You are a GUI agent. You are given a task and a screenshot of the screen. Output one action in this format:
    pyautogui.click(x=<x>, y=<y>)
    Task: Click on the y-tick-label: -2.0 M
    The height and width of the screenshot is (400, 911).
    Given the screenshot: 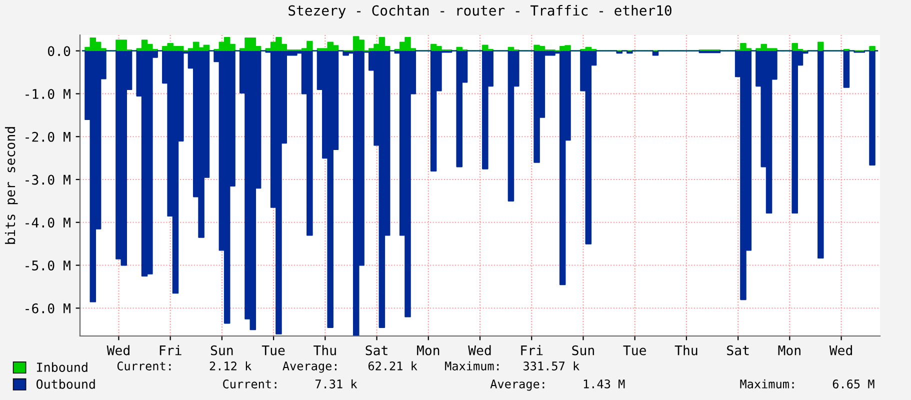 What is the action you would take?
    pyautogui.click(x=48, y=137)
    